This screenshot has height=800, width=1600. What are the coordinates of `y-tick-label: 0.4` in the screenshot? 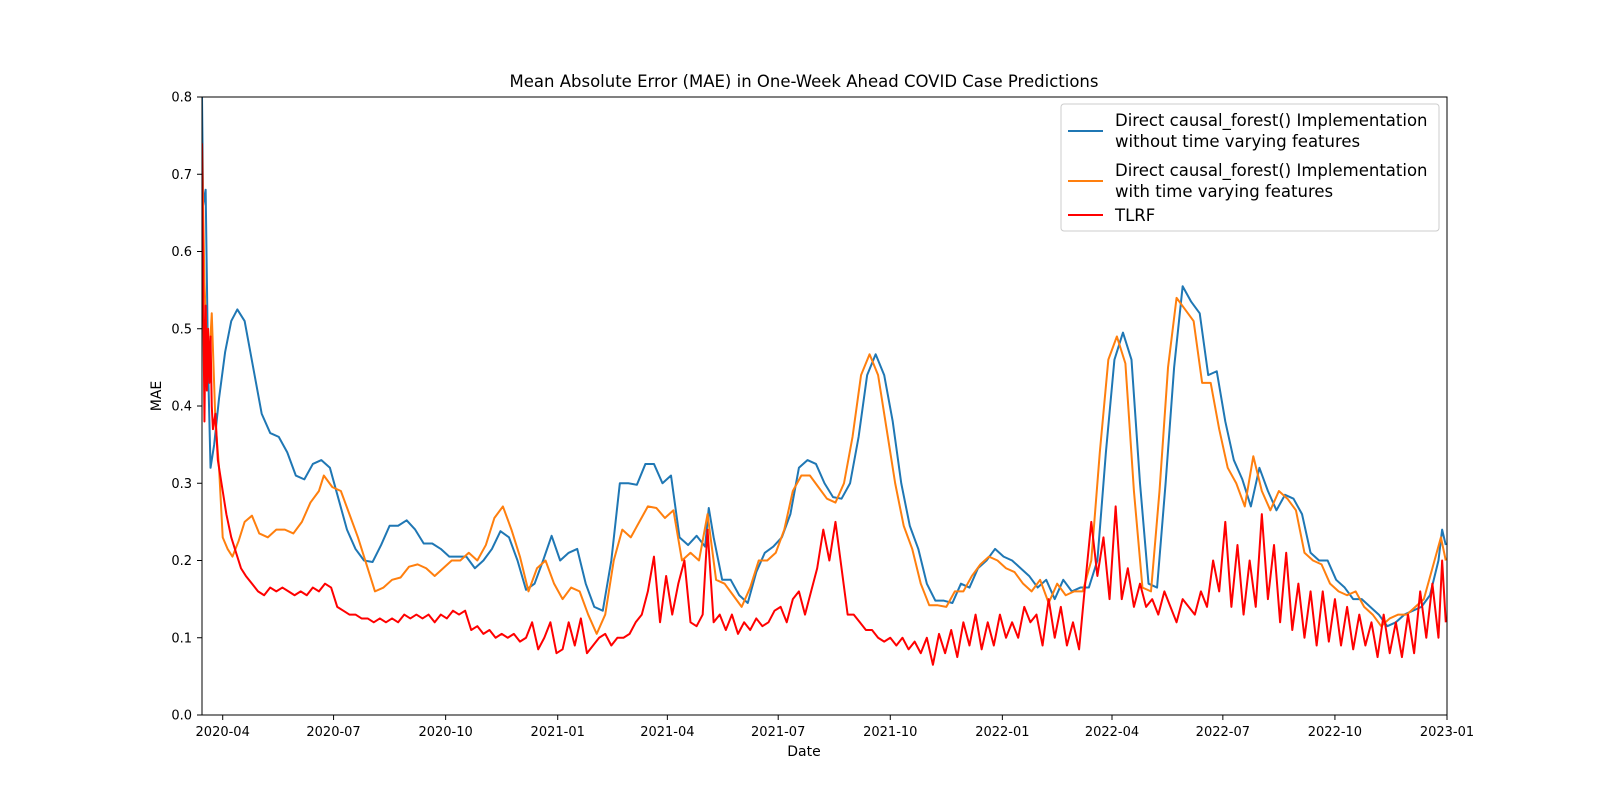 It's located at (181, 407).